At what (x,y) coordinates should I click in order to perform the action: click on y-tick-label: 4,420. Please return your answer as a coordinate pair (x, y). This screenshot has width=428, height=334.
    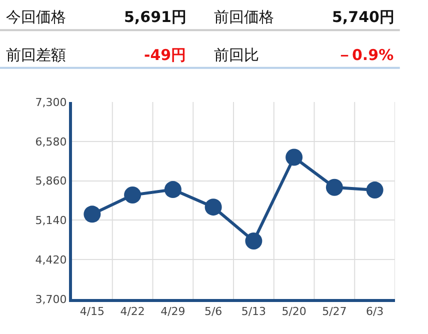
    Looking at the image, I should click on (51, 259).